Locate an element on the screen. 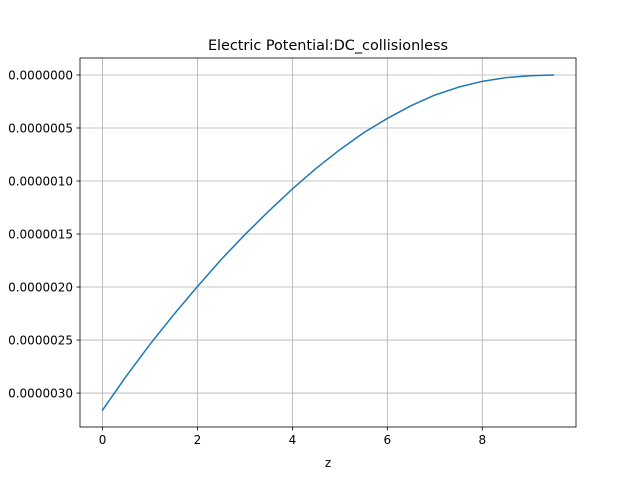  x-tick-label: 4 is located at coordinates (293, 440).